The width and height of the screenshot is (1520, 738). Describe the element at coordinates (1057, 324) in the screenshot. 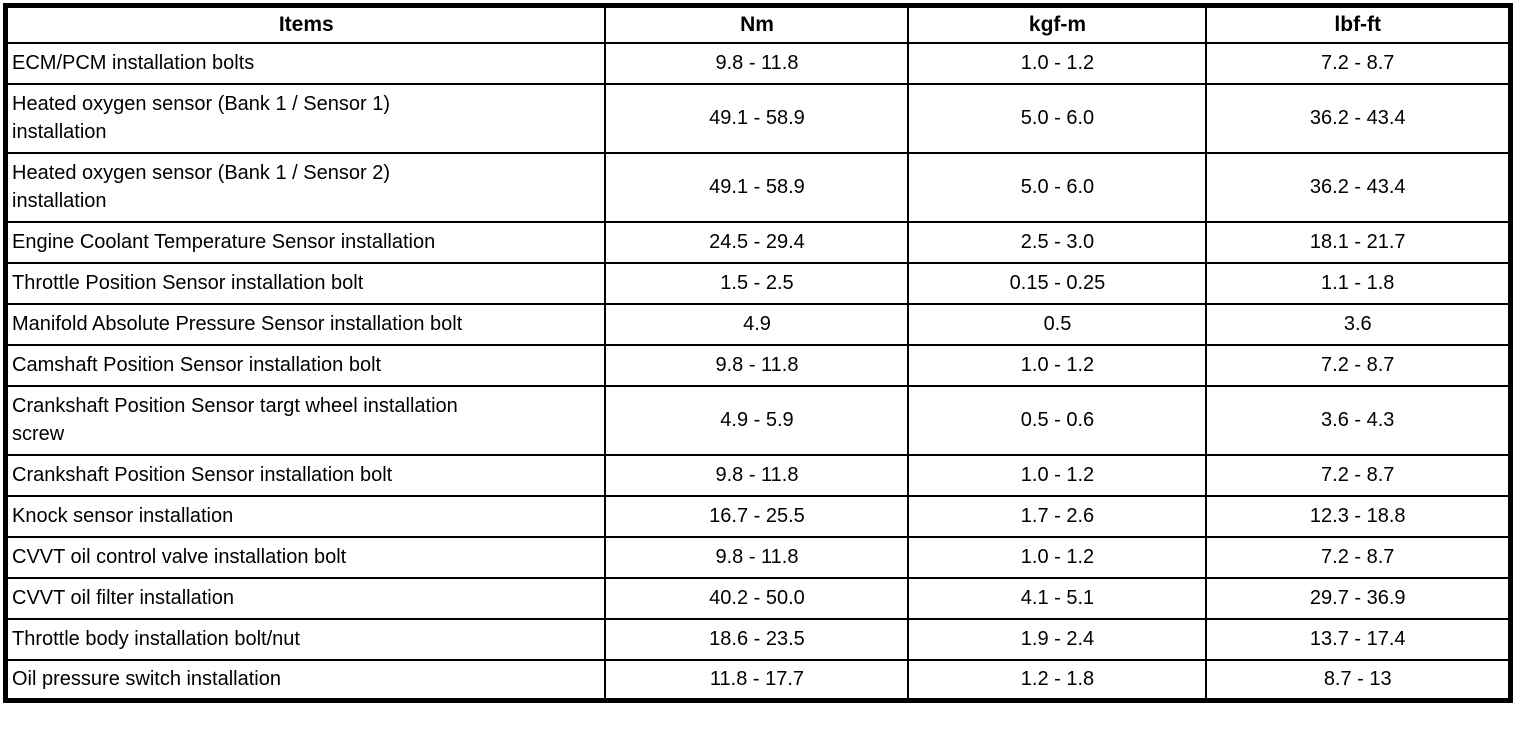

I see `torque-value-cell: 0.5` at that location.